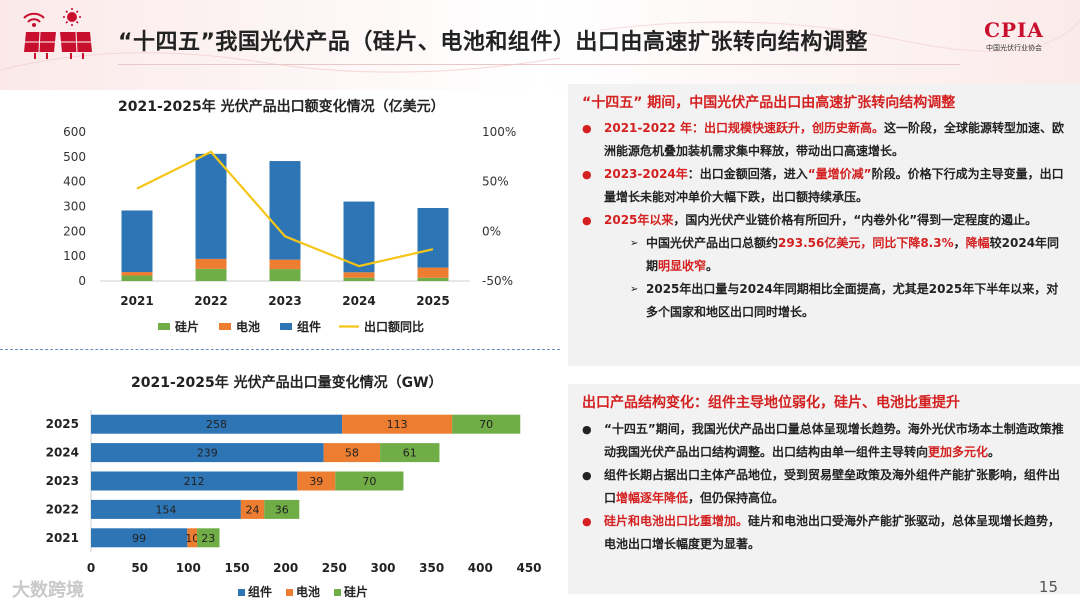 This screenshot has width=1080, height=608. Describe the element at coordinates (284, 301) in the screenshot. I see `x-tick-label: 2023` at that location.